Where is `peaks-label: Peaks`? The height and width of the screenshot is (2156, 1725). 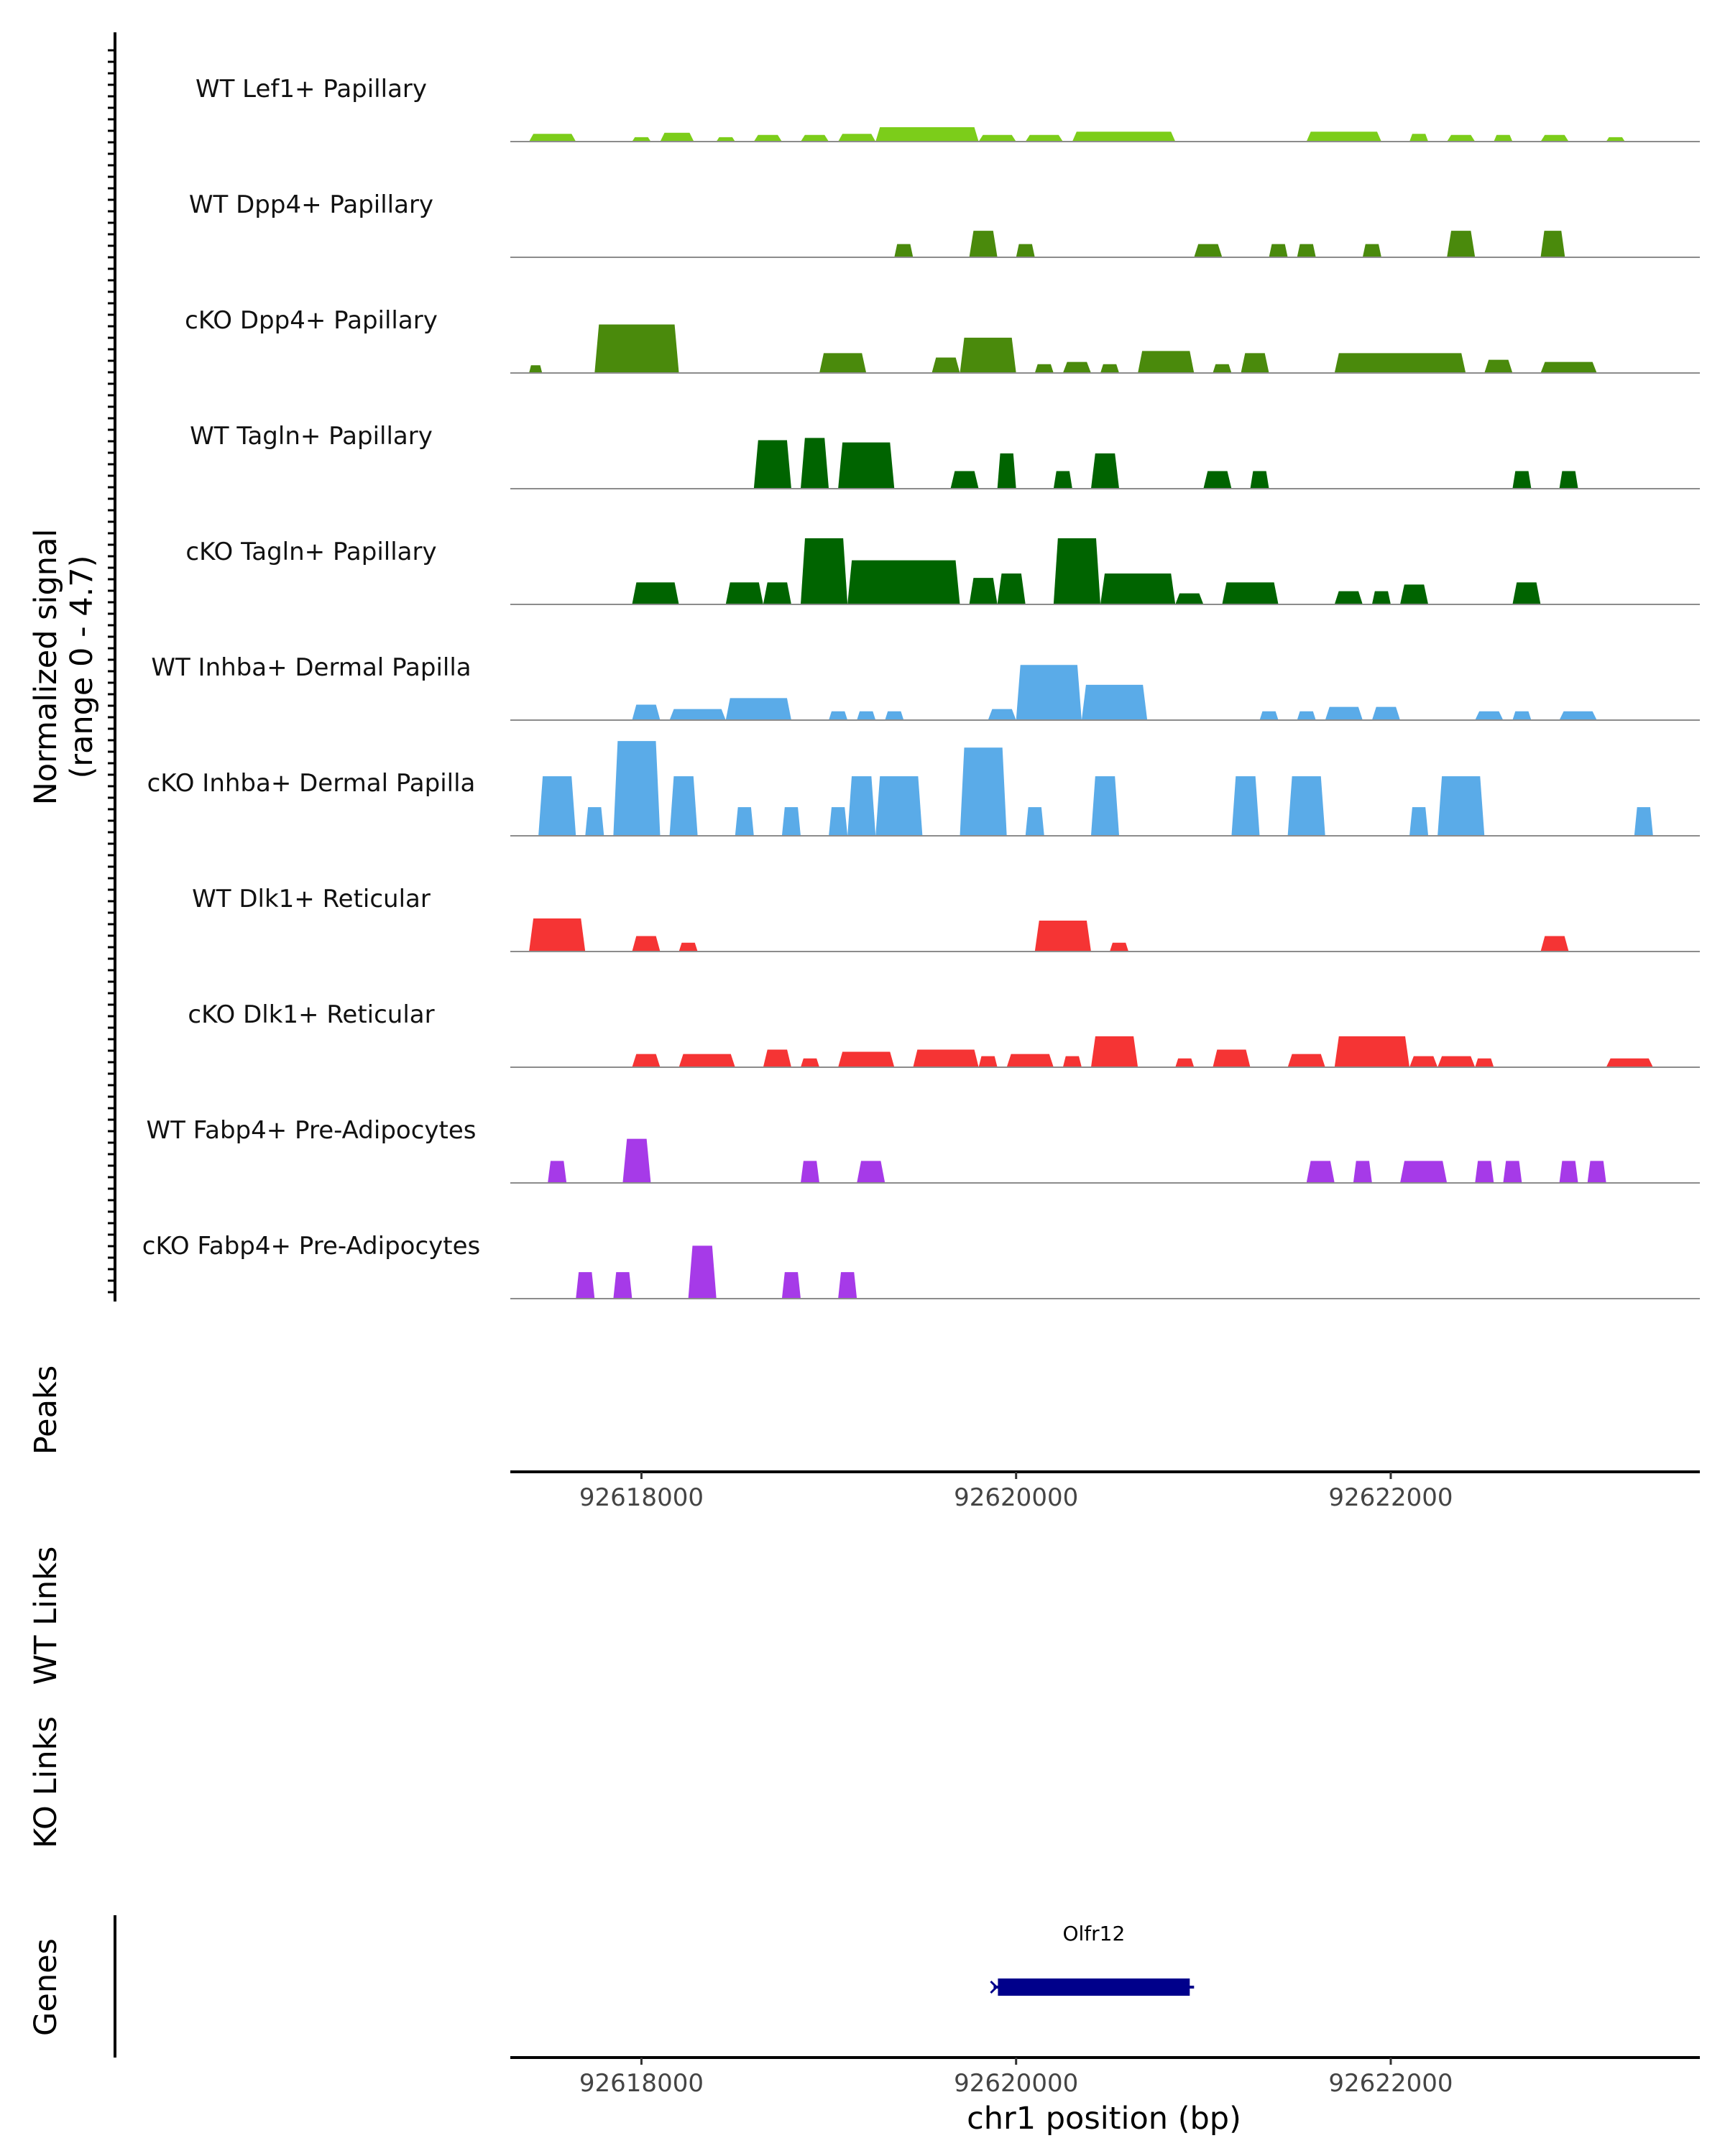 peaks-label: Peaks is located at coordinates (46, 1410).